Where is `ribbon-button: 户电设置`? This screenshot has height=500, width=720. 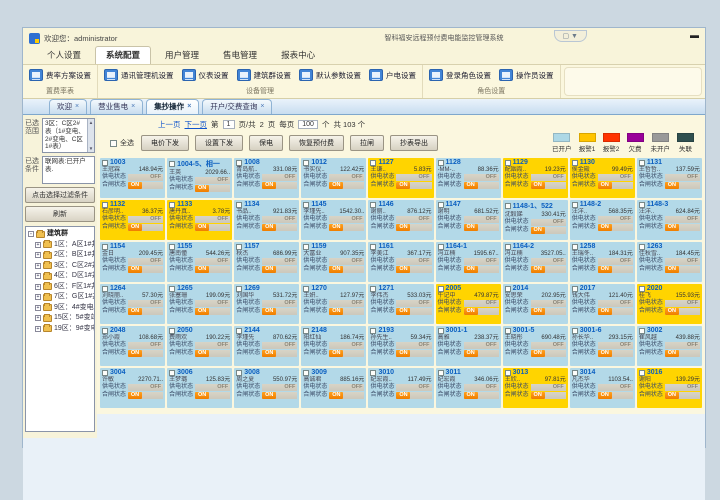
ribbon-button: 户电设置 is located at coordinates (392, 75).